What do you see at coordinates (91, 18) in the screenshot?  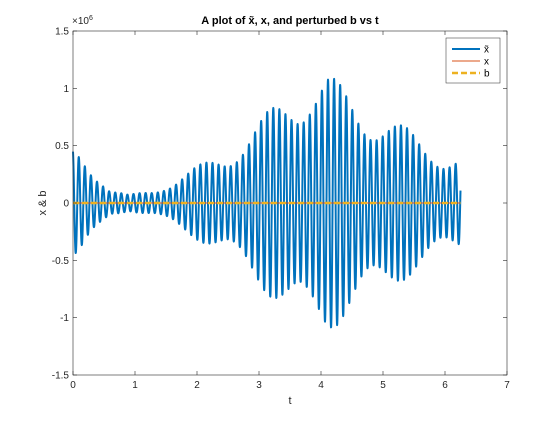 I see `y-exponent-power: 6` at bounding box center [91, 18].